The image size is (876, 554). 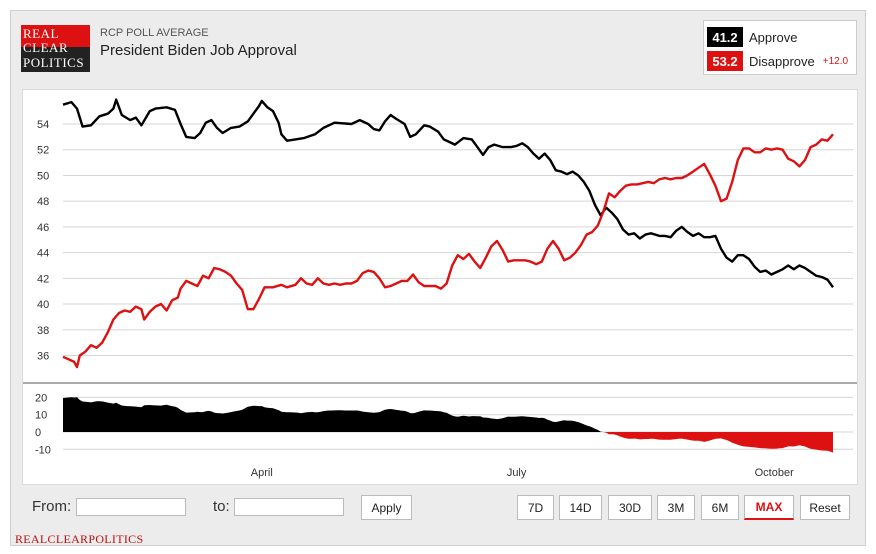 What do you see at coordinates (41, 33) in the screenshot?
I see `logo-line-1: REAL` at bounding box center [41, 33].